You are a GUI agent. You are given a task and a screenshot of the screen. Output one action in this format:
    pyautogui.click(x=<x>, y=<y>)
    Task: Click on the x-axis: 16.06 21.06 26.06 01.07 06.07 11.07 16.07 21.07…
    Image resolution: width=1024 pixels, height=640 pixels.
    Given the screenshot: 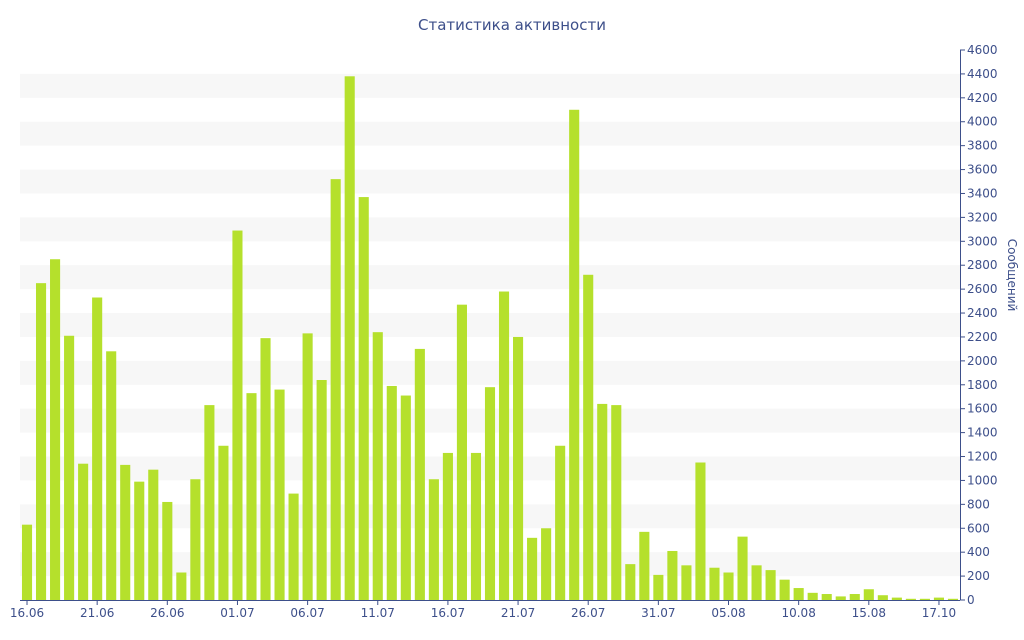 What is the action you would take?
    pyautogui.click(x=485, y=610)
    